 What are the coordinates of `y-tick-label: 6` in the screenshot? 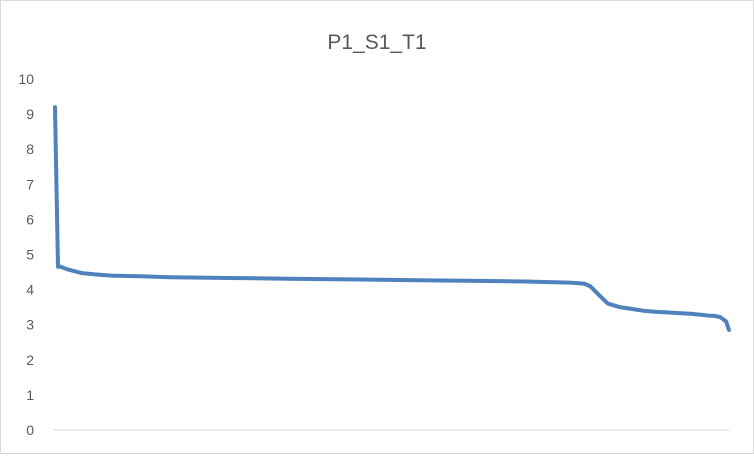 It's located at (30, 219).